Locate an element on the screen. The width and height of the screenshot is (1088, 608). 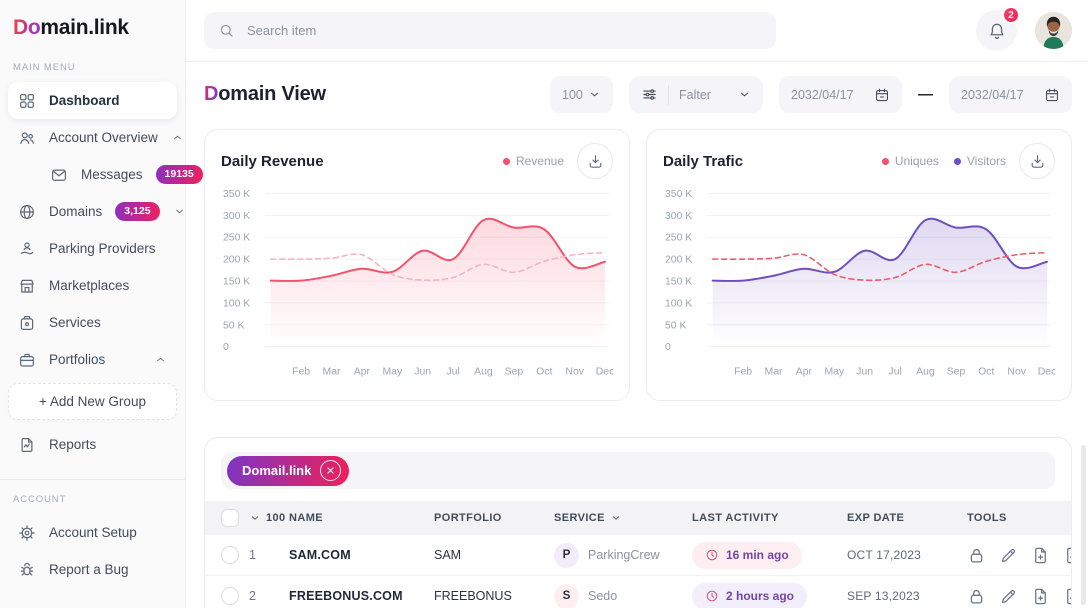
svg-text: 0 is located at coordinates (668, 347).